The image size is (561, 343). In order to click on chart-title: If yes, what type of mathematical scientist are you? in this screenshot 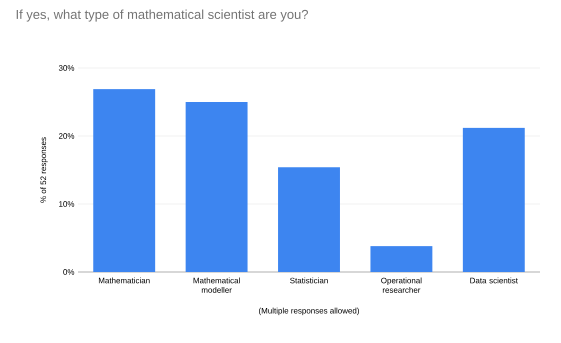, I will do `click(162, 16)`.